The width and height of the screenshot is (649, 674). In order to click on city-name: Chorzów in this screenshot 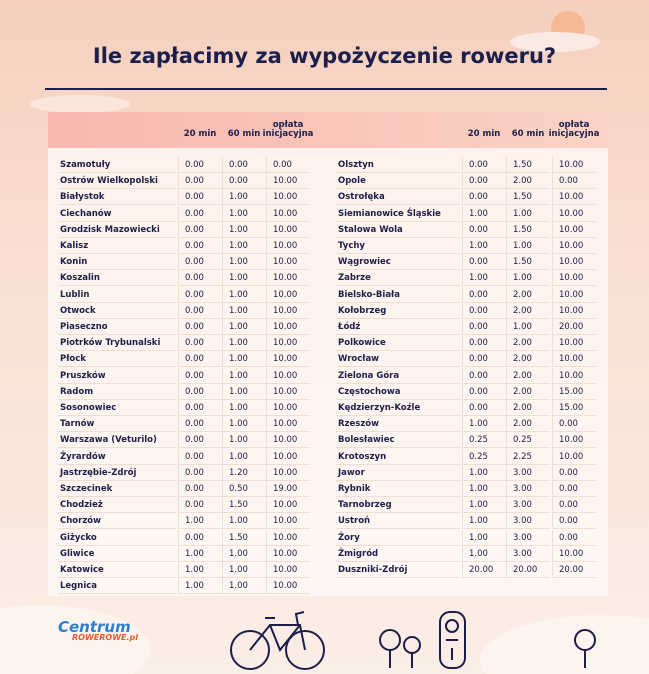, I will do `click(117, 521)`.